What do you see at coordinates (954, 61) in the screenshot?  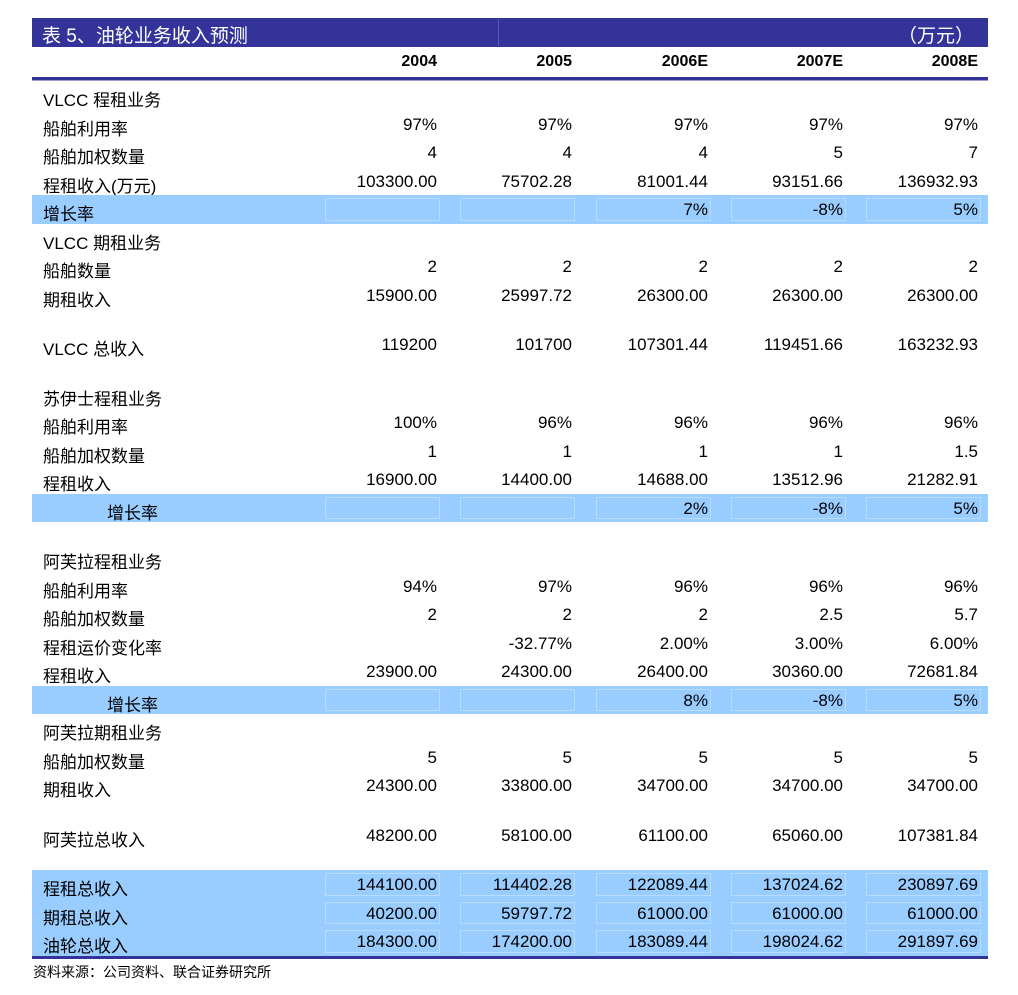 I see `column-header: 2008E` at bounding box center [954, 61].